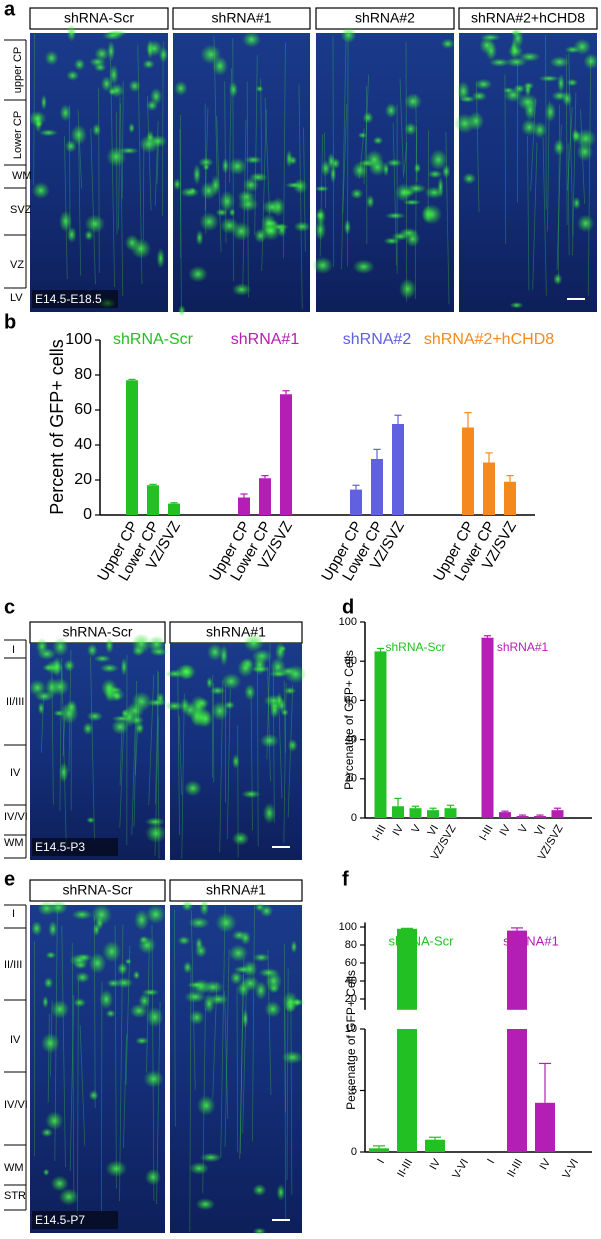  I want to click on stage-label: E14.5-P7, so click(60, 1220).